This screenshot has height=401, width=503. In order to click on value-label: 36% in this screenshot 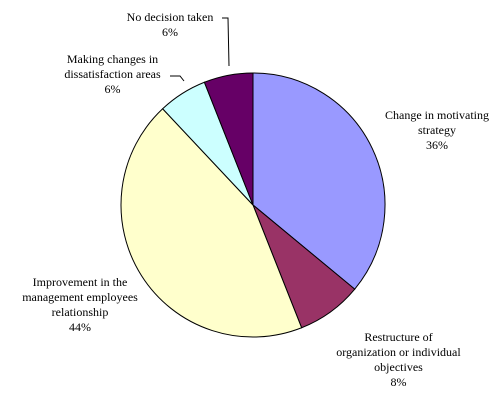, I will do `click(437, 145)`.